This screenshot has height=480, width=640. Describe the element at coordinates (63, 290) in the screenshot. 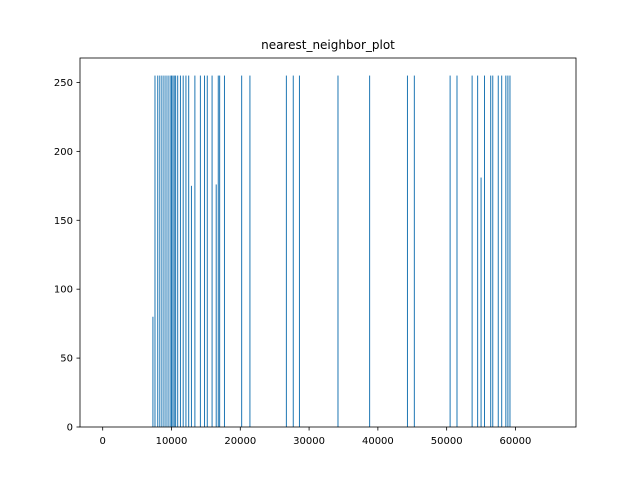

I see `y-tick-label: 100` at that location.